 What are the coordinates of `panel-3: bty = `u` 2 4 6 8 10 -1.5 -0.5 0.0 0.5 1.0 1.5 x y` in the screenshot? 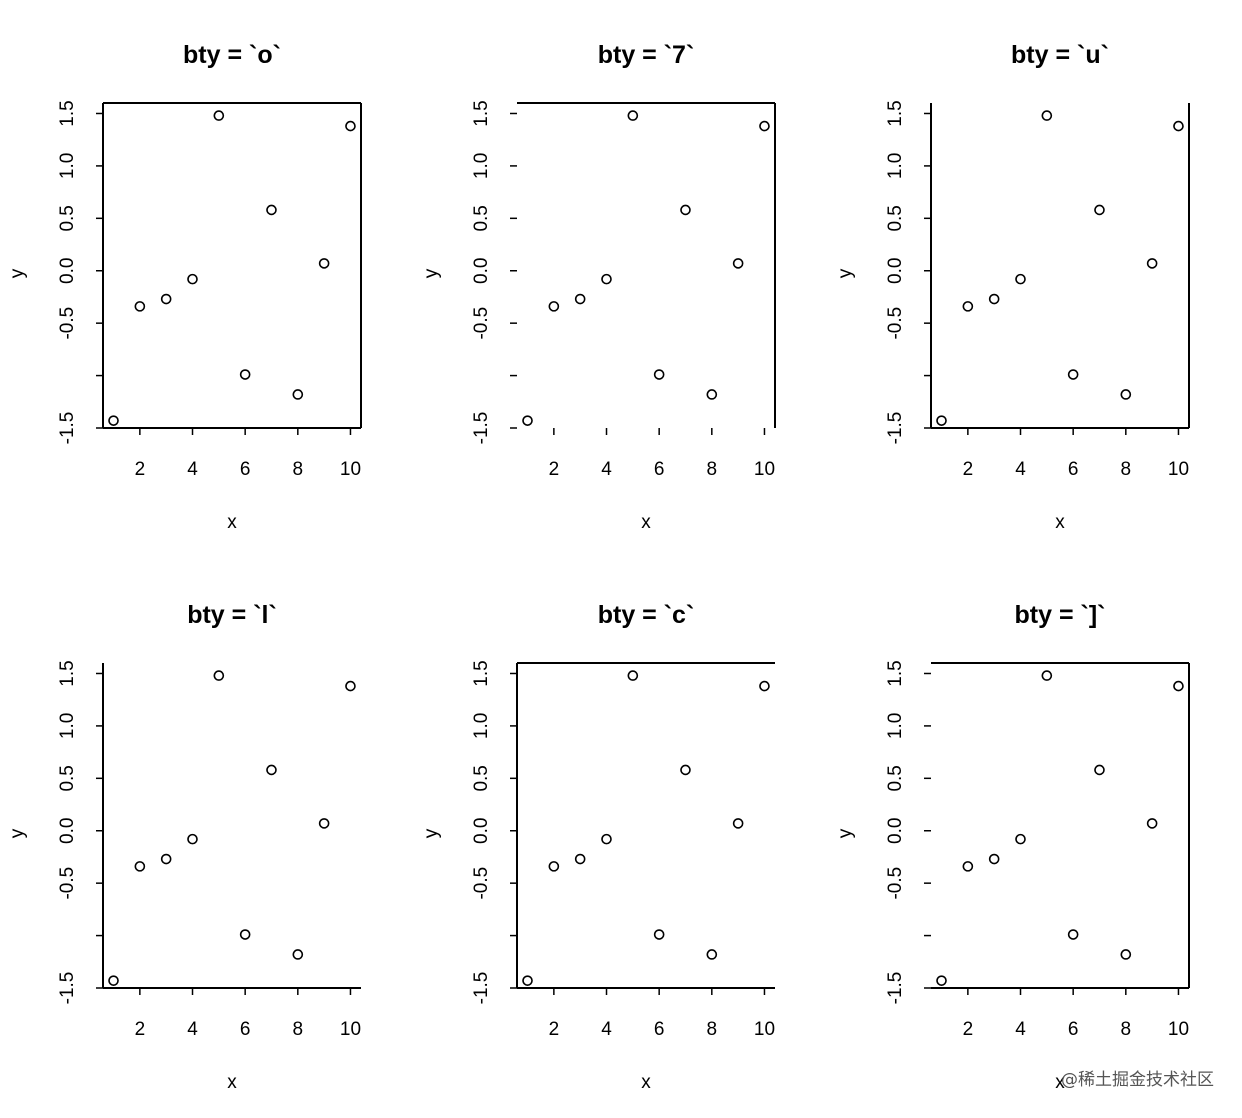 It's located at (1012, 287).